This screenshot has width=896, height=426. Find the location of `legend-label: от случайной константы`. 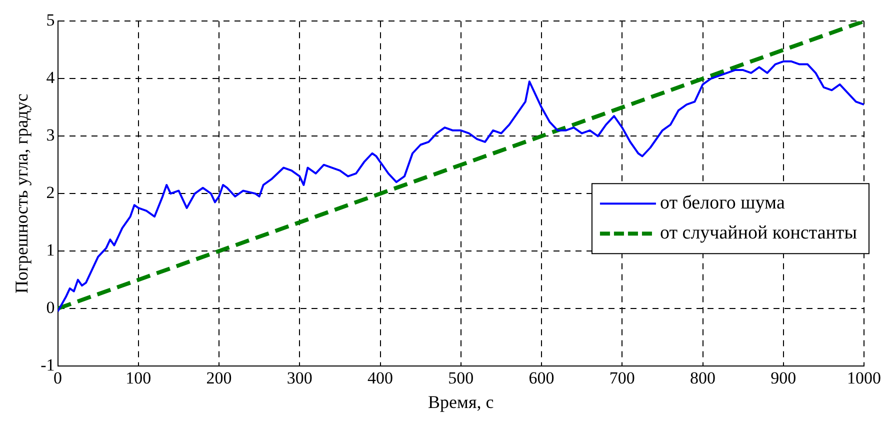

legend-label: от случайной константы is located at coordinates (759, 233).